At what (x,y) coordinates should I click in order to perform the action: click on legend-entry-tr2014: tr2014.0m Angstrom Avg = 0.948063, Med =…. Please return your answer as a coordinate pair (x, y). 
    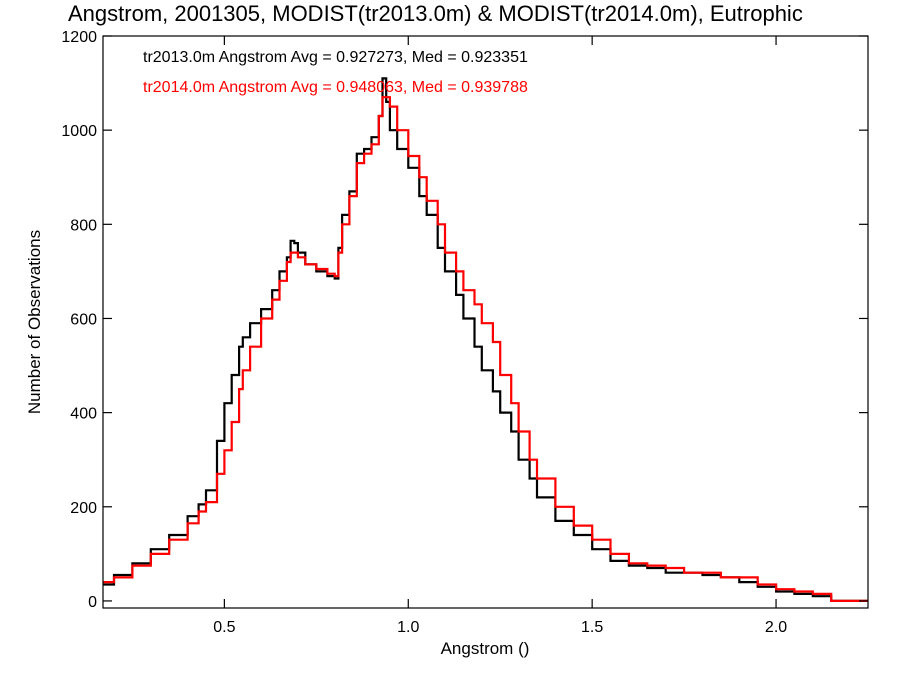
    Looking at the image, I should click on (335, 87).